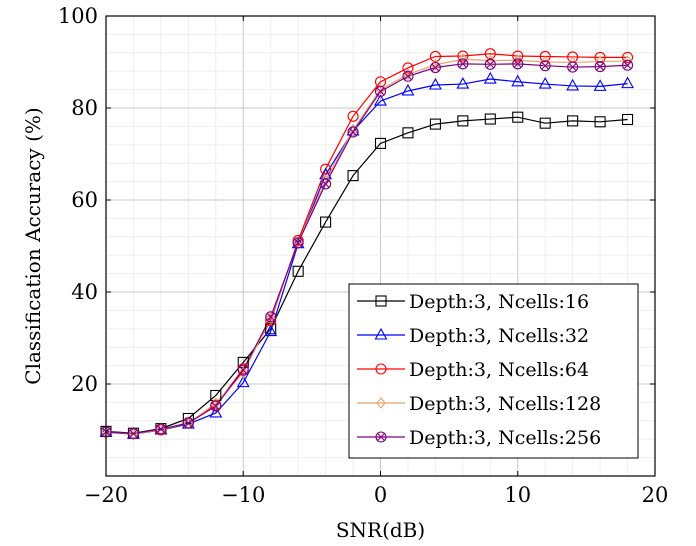 Image resolution: width=696 pixels, height=546 pixels. I want to click on y-axis-title: Classification Accuracy (%), so click(33, 245).